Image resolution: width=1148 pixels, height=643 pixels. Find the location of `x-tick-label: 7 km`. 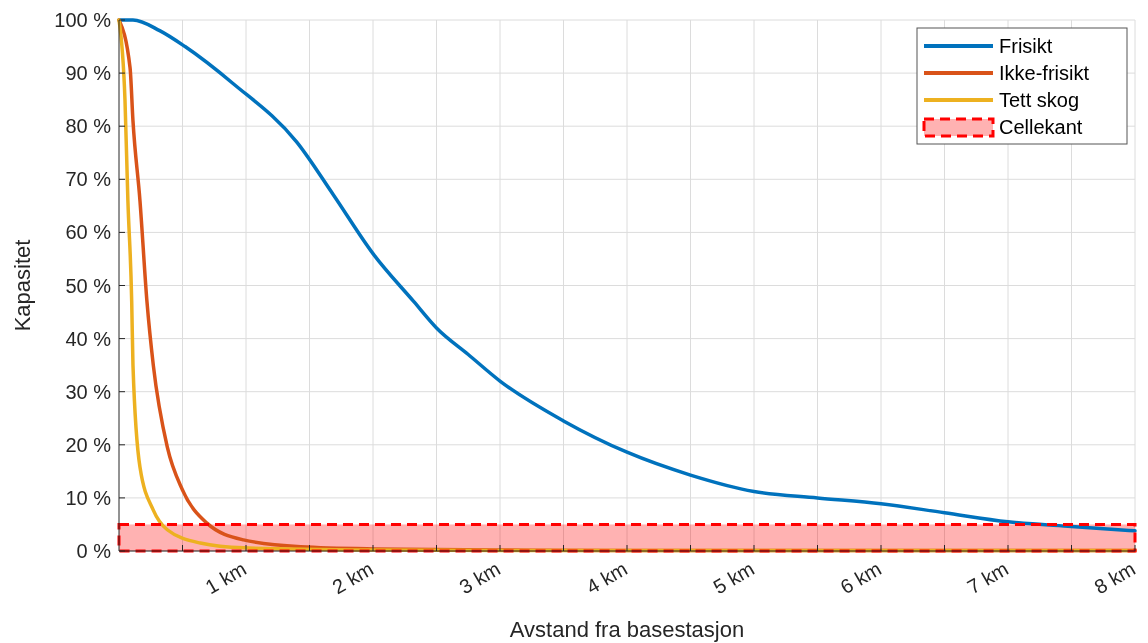

x-tick-label: 7 km is located at coordinates (987, 578).